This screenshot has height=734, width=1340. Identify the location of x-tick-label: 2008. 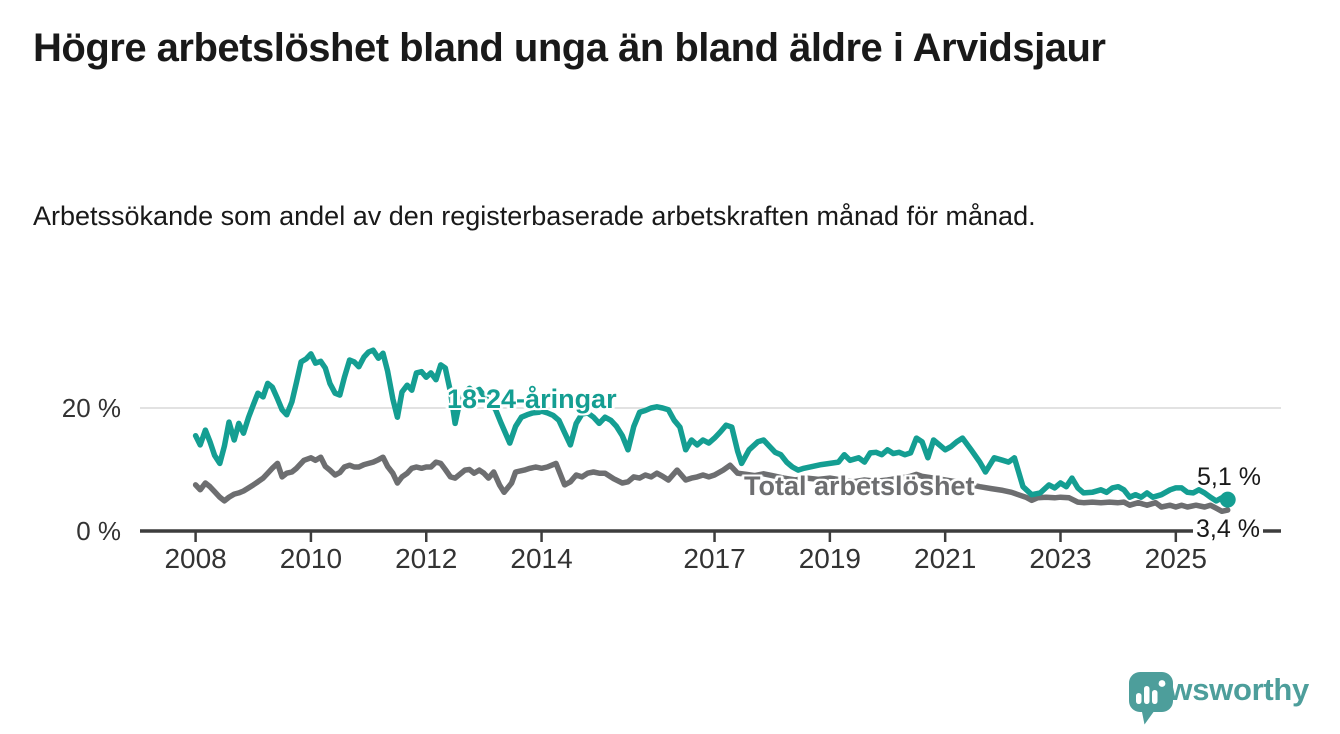
(195, 558).